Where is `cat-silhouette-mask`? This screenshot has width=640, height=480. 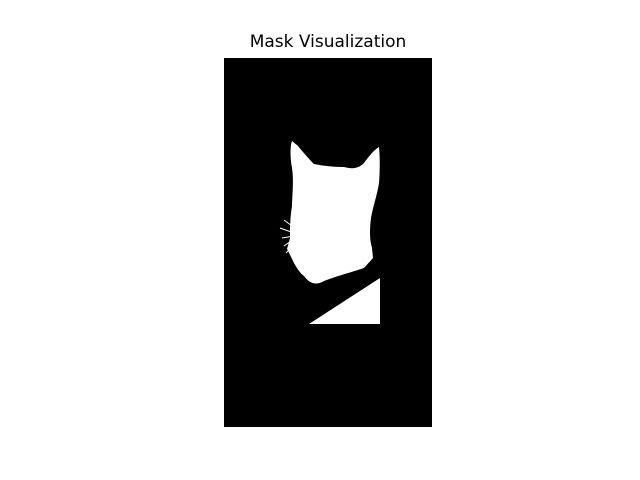
cat-silhouette-mask is located at coordinates (333, 212).